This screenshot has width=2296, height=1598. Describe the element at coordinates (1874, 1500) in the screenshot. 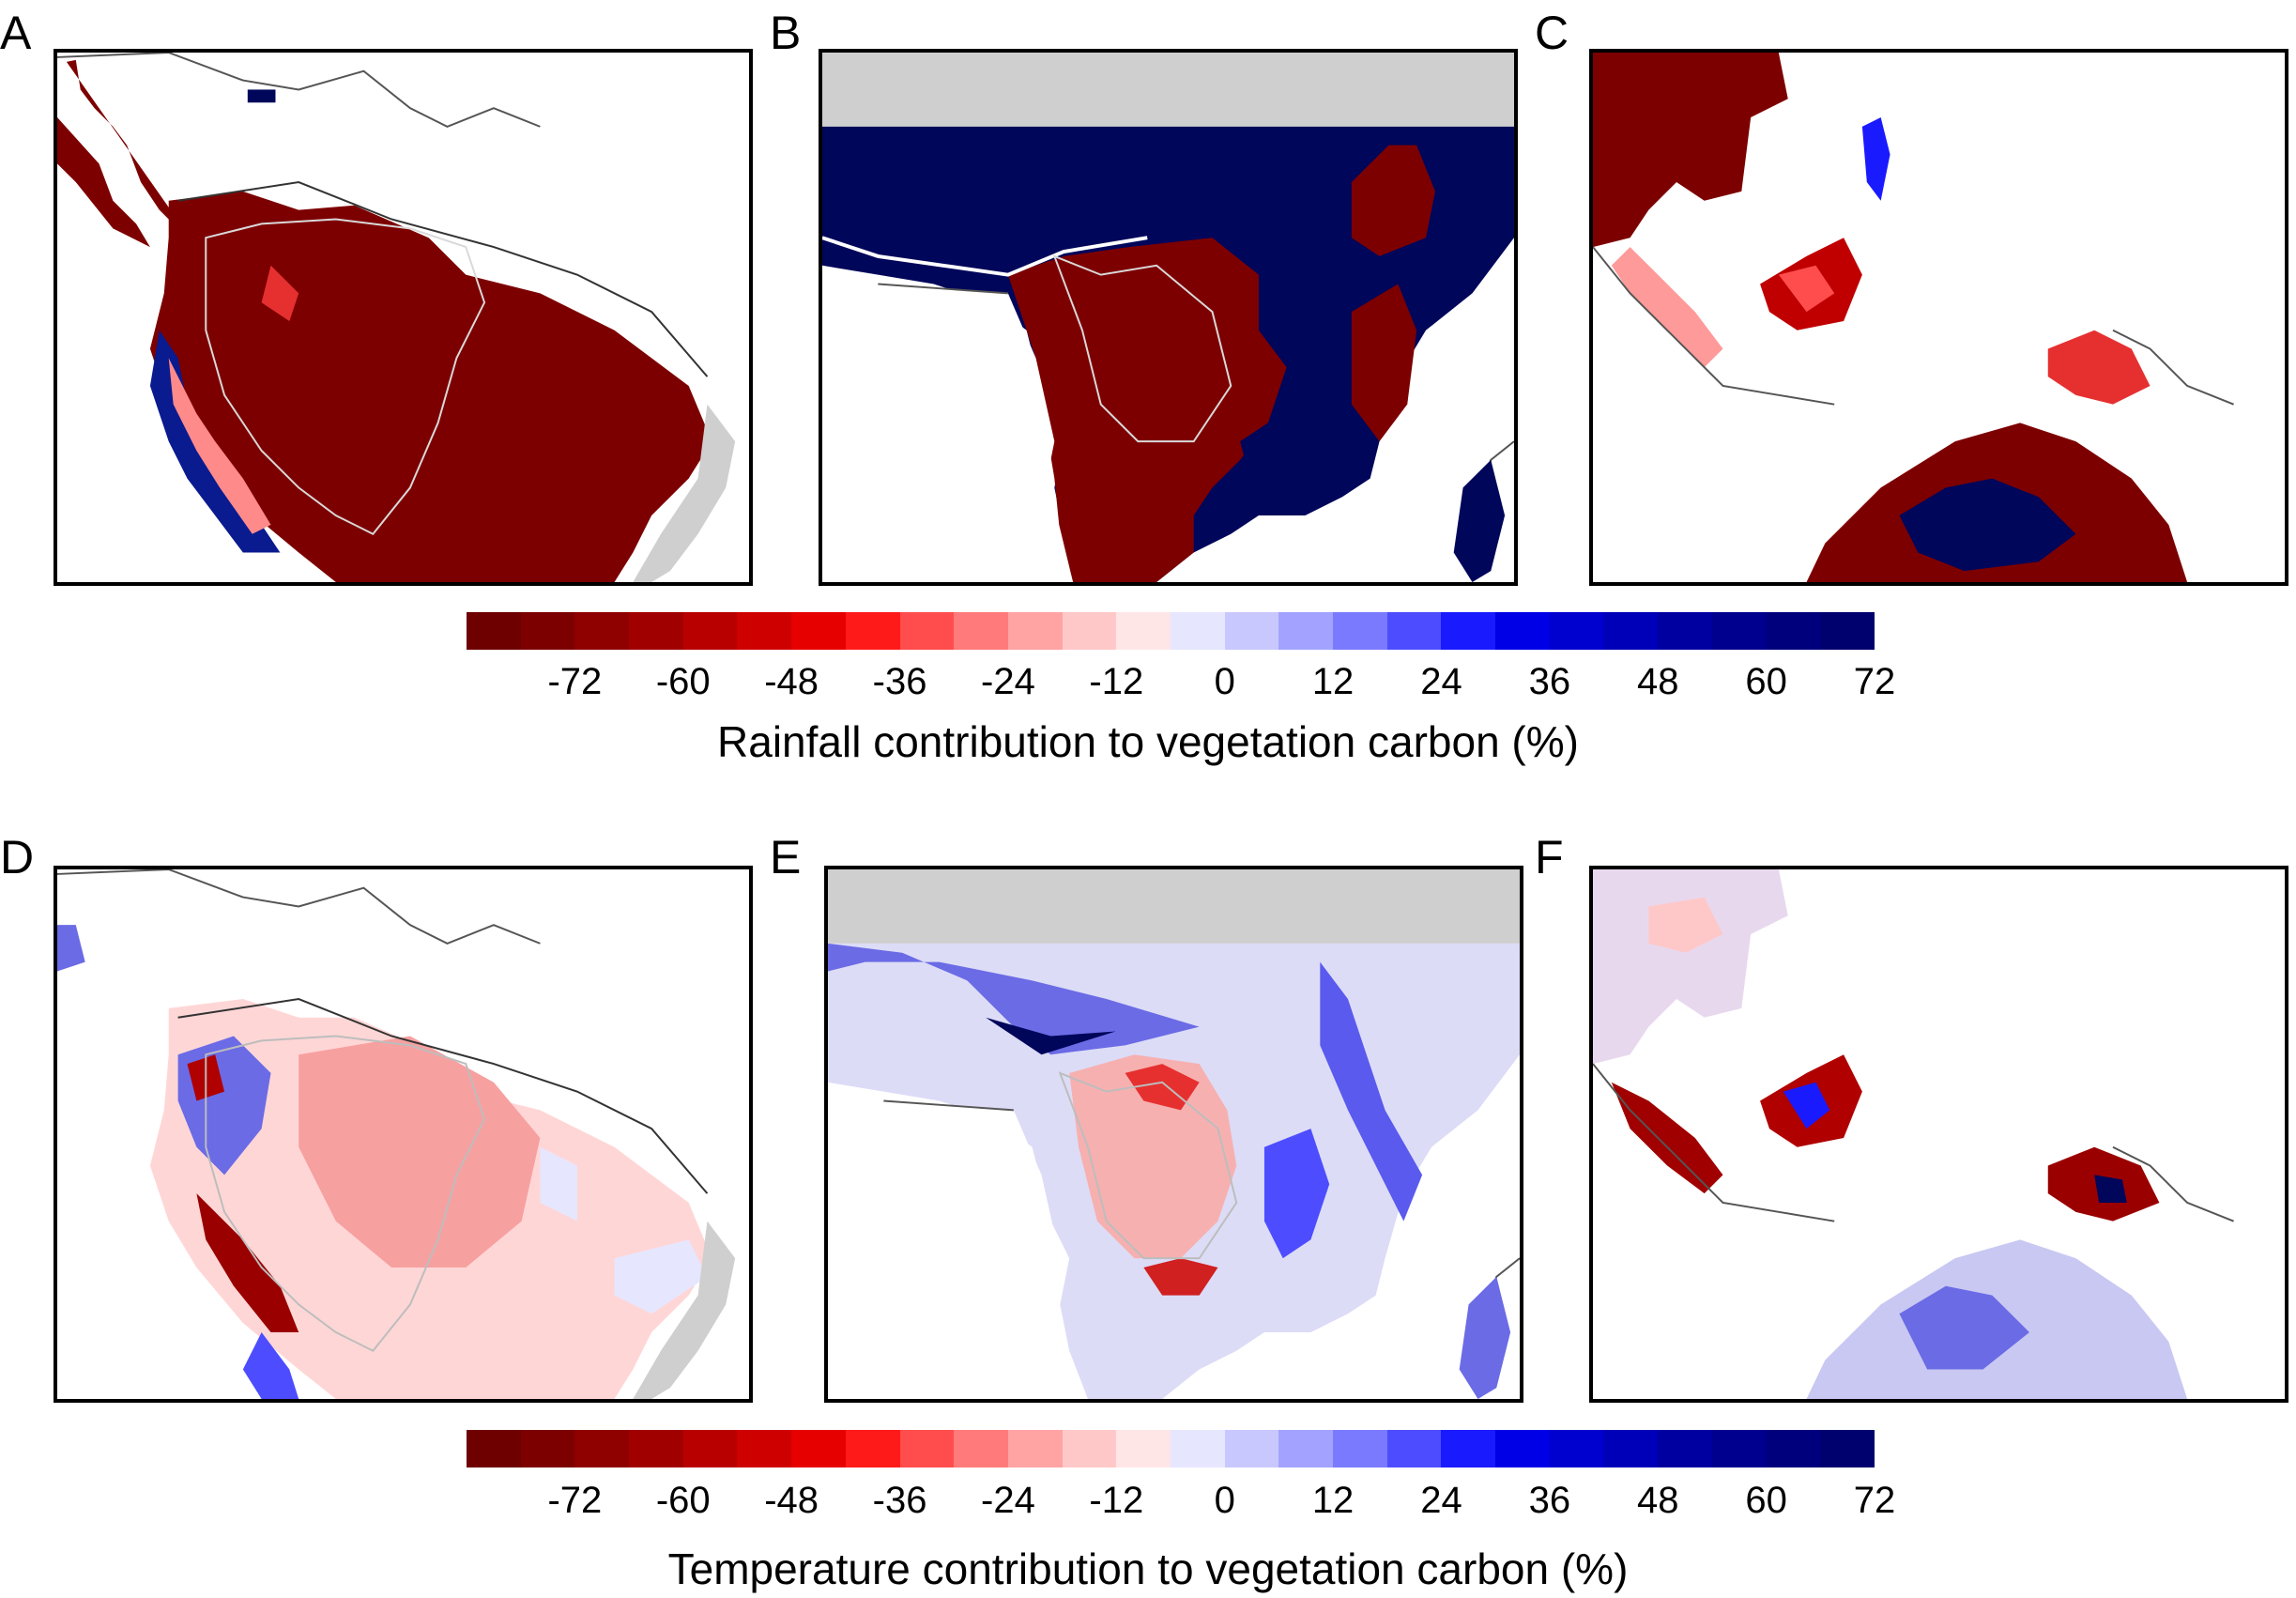

I see `colorbar-tick-label: 72` at that location.